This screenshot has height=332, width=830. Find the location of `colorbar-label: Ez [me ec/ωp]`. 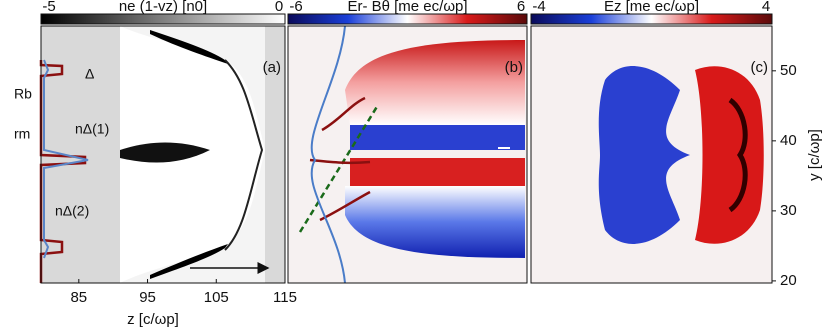

colorbar-label: Ez [me ec/ωp] is located at coordinates (651, 7).